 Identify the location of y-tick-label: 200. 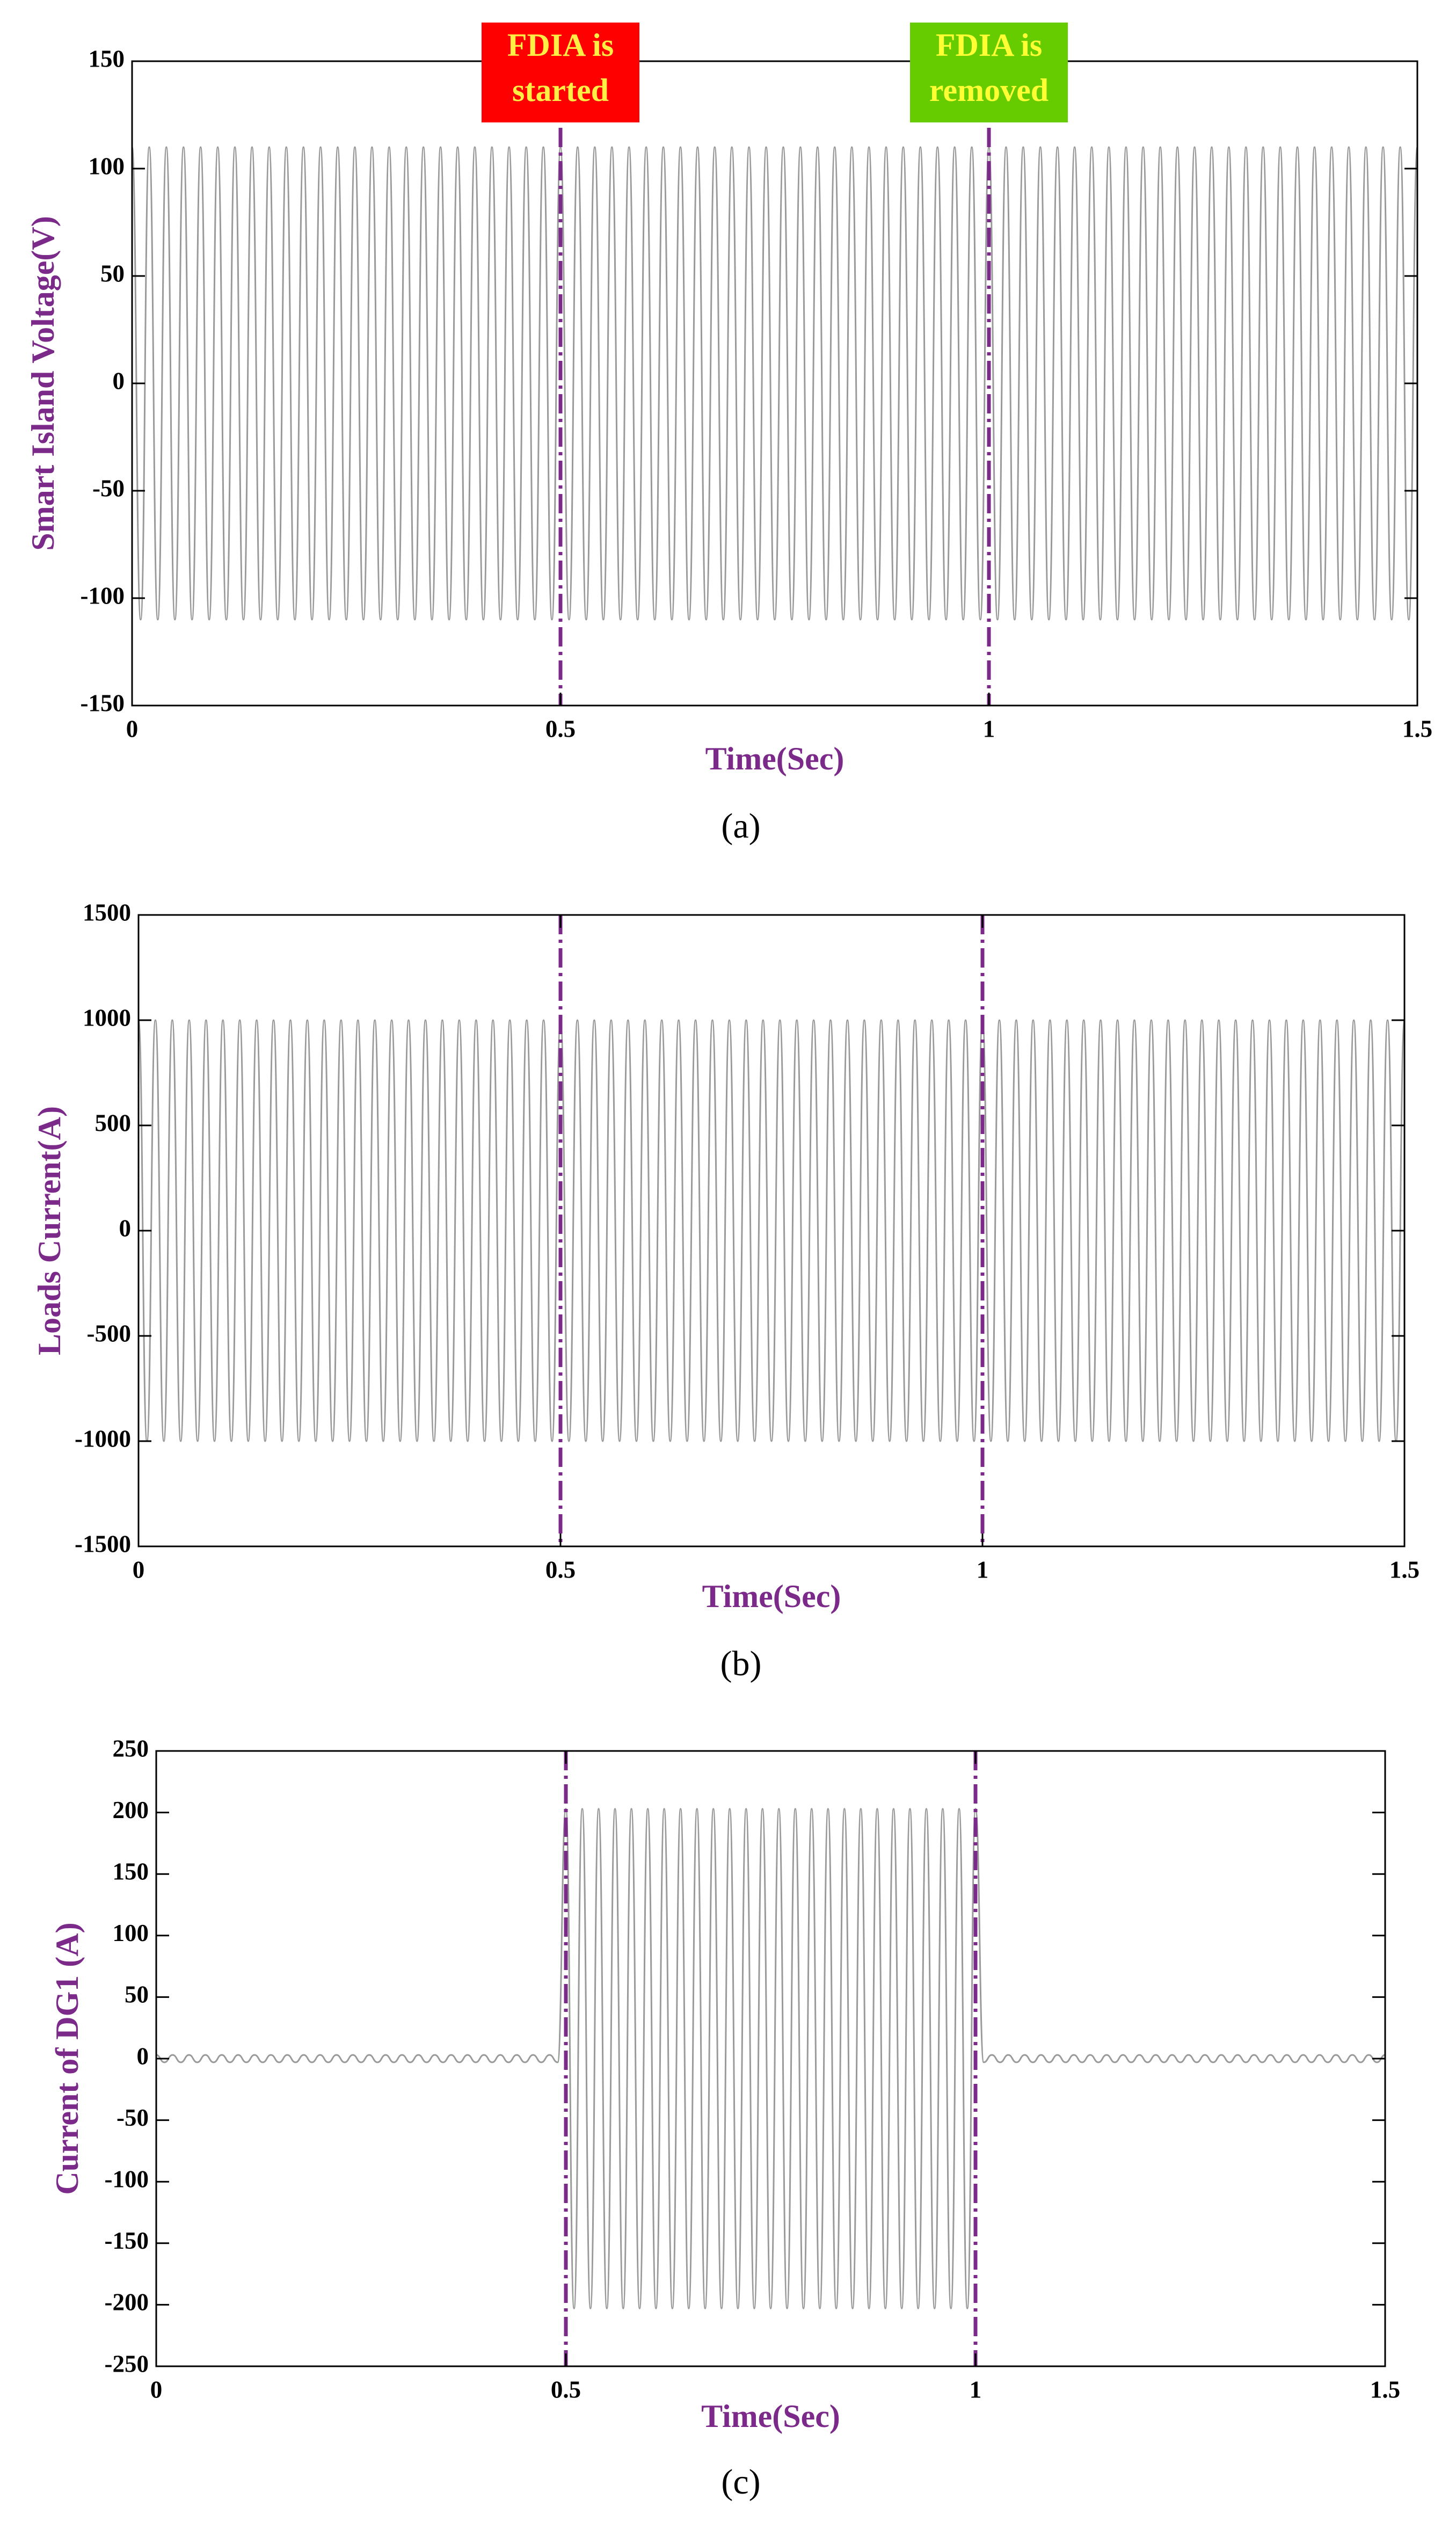
(131, 1810).